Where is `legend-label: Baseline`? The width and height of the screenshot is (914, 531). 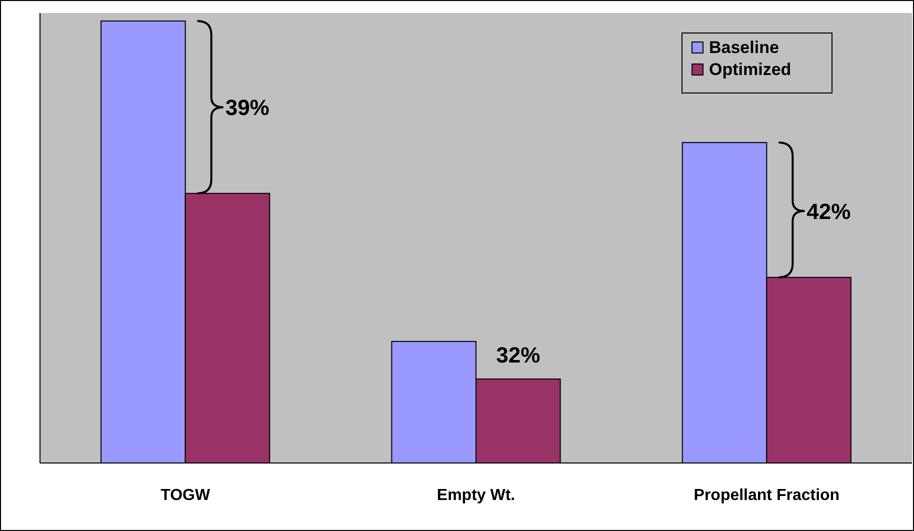
legend-label: Baseline is located at coordinates (744, 47).